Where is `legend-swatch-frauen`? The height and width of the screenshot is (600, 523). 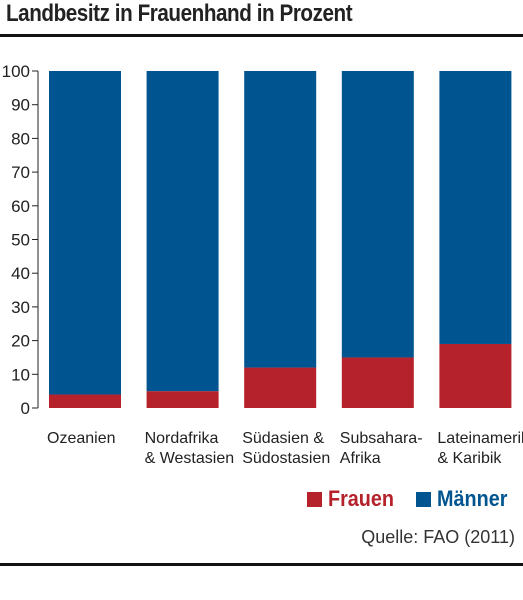
legend-swatch-frauen is located at coordinates (315, 499).